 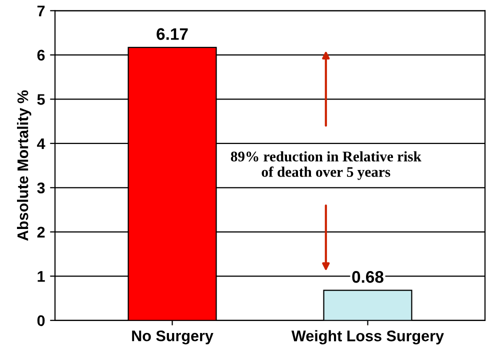 What do you see at coordinates (41, 232) in the screenshot?
I see `y-tick-label: 2` at bounding box center [41, 232].